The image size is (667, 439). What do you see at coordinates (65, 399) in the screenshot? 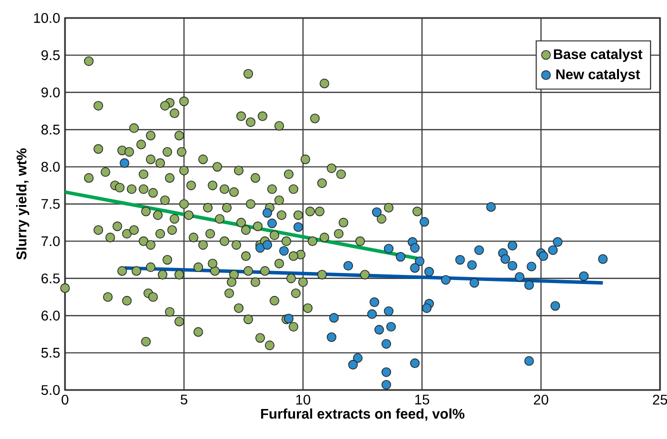
I see `x-tick-label: 0` at bounding box center [65, 399].